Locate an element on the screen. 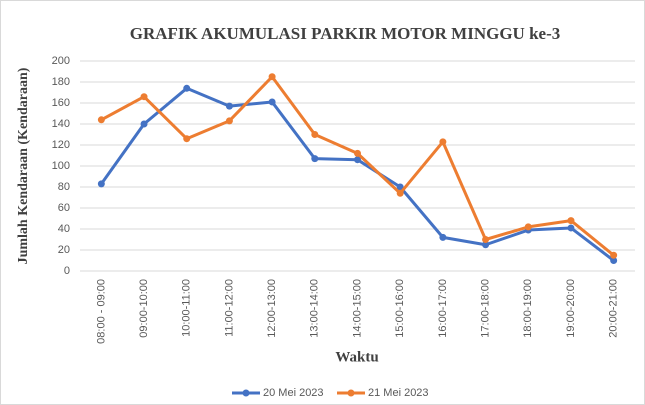  x-tick-label: 10:00-11:00 is located at coordinates (187, 308).